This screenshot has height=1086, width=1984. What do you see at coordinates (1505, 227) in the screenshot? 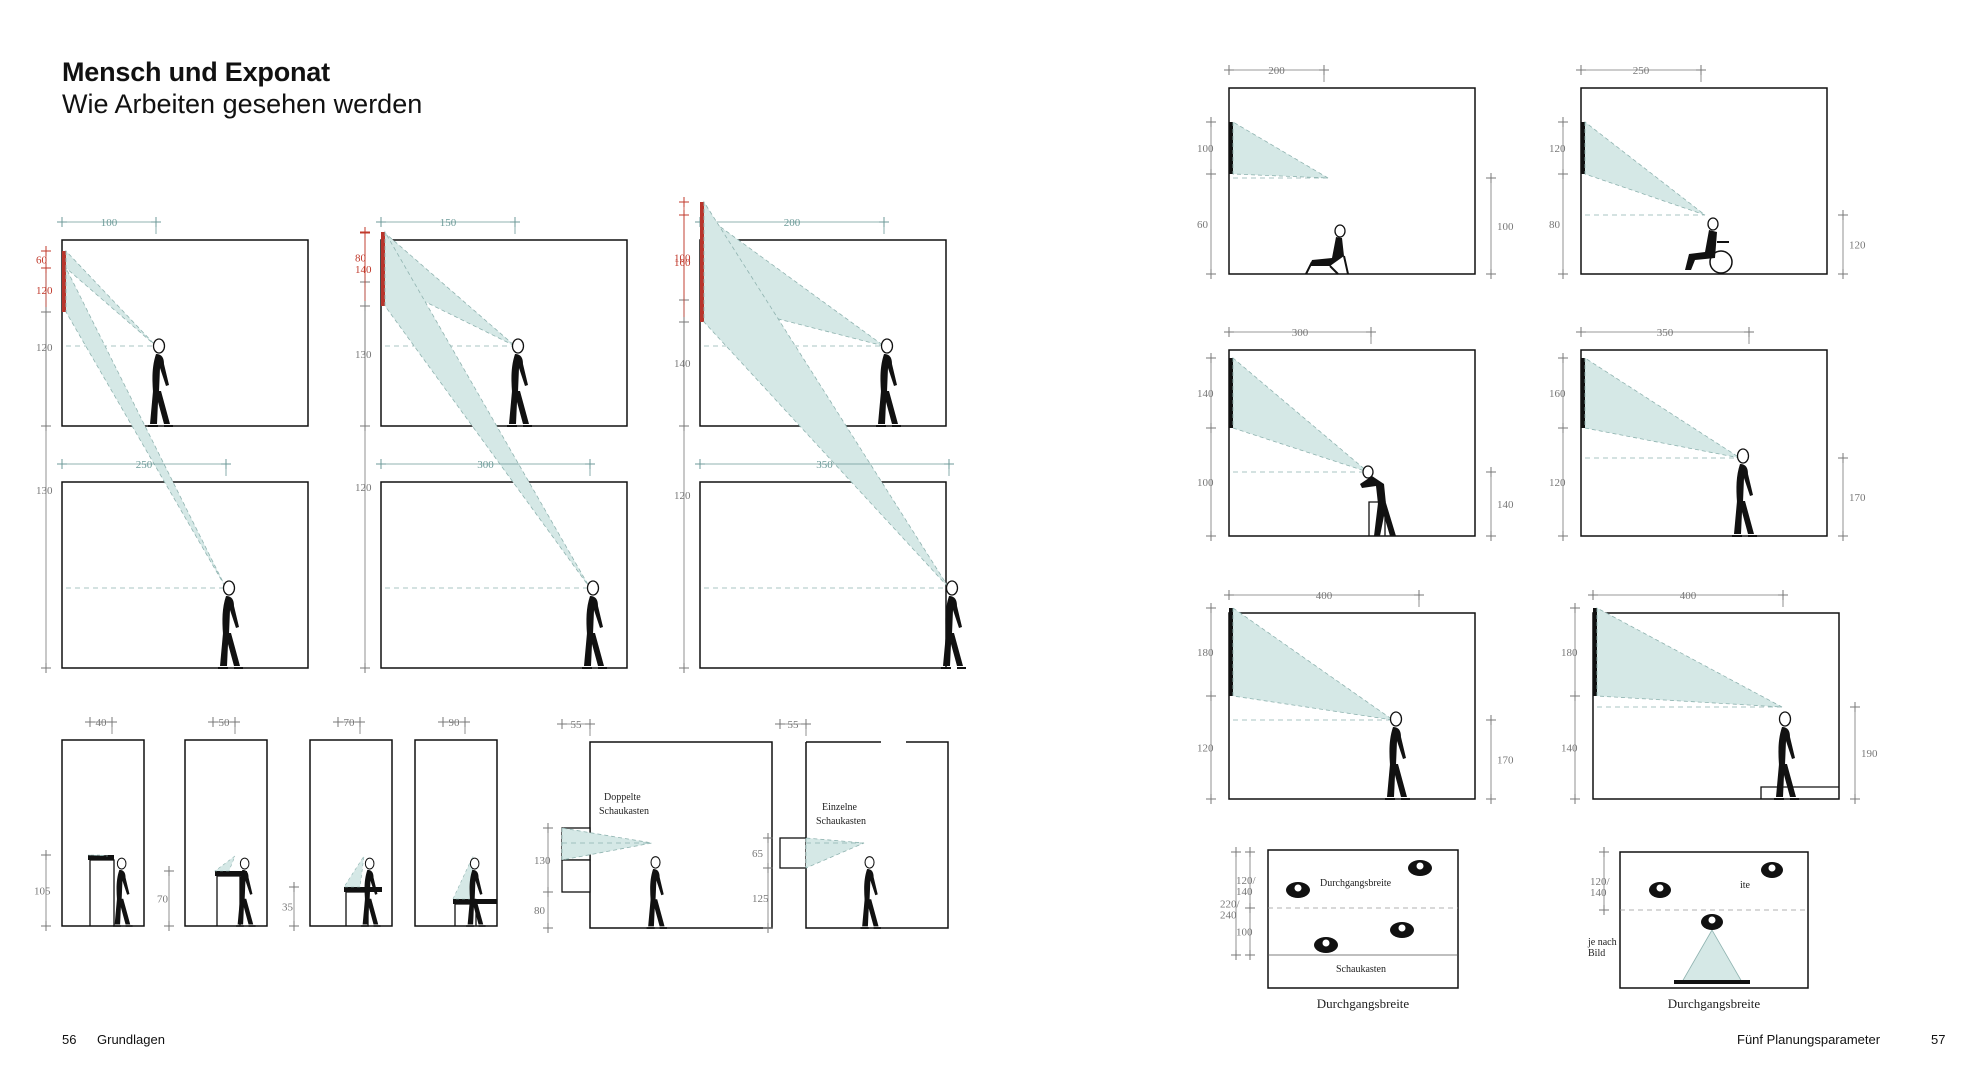
I see `eye-height-dim-label: 100` at bounding box center [1505, 227].